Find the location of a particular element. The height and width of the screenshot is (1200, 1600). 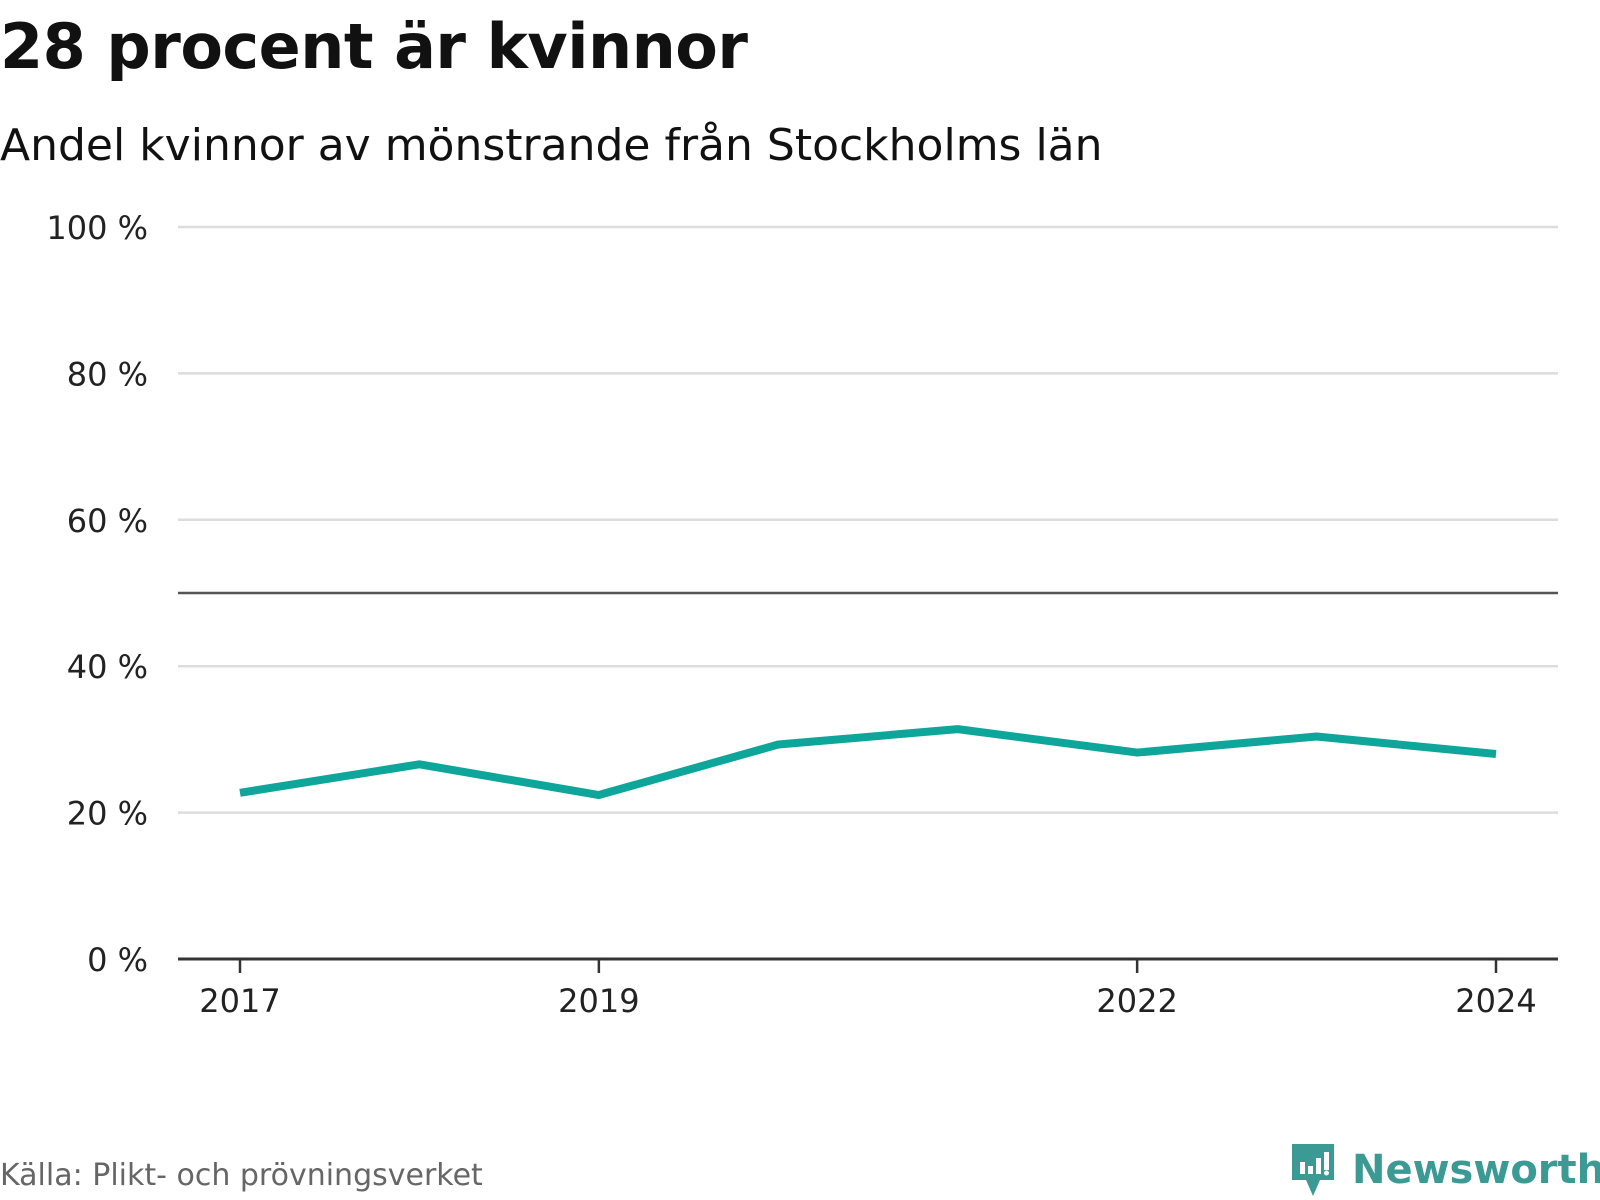

x-tick-label: 2024 is located at coordinates (1495, 1001).